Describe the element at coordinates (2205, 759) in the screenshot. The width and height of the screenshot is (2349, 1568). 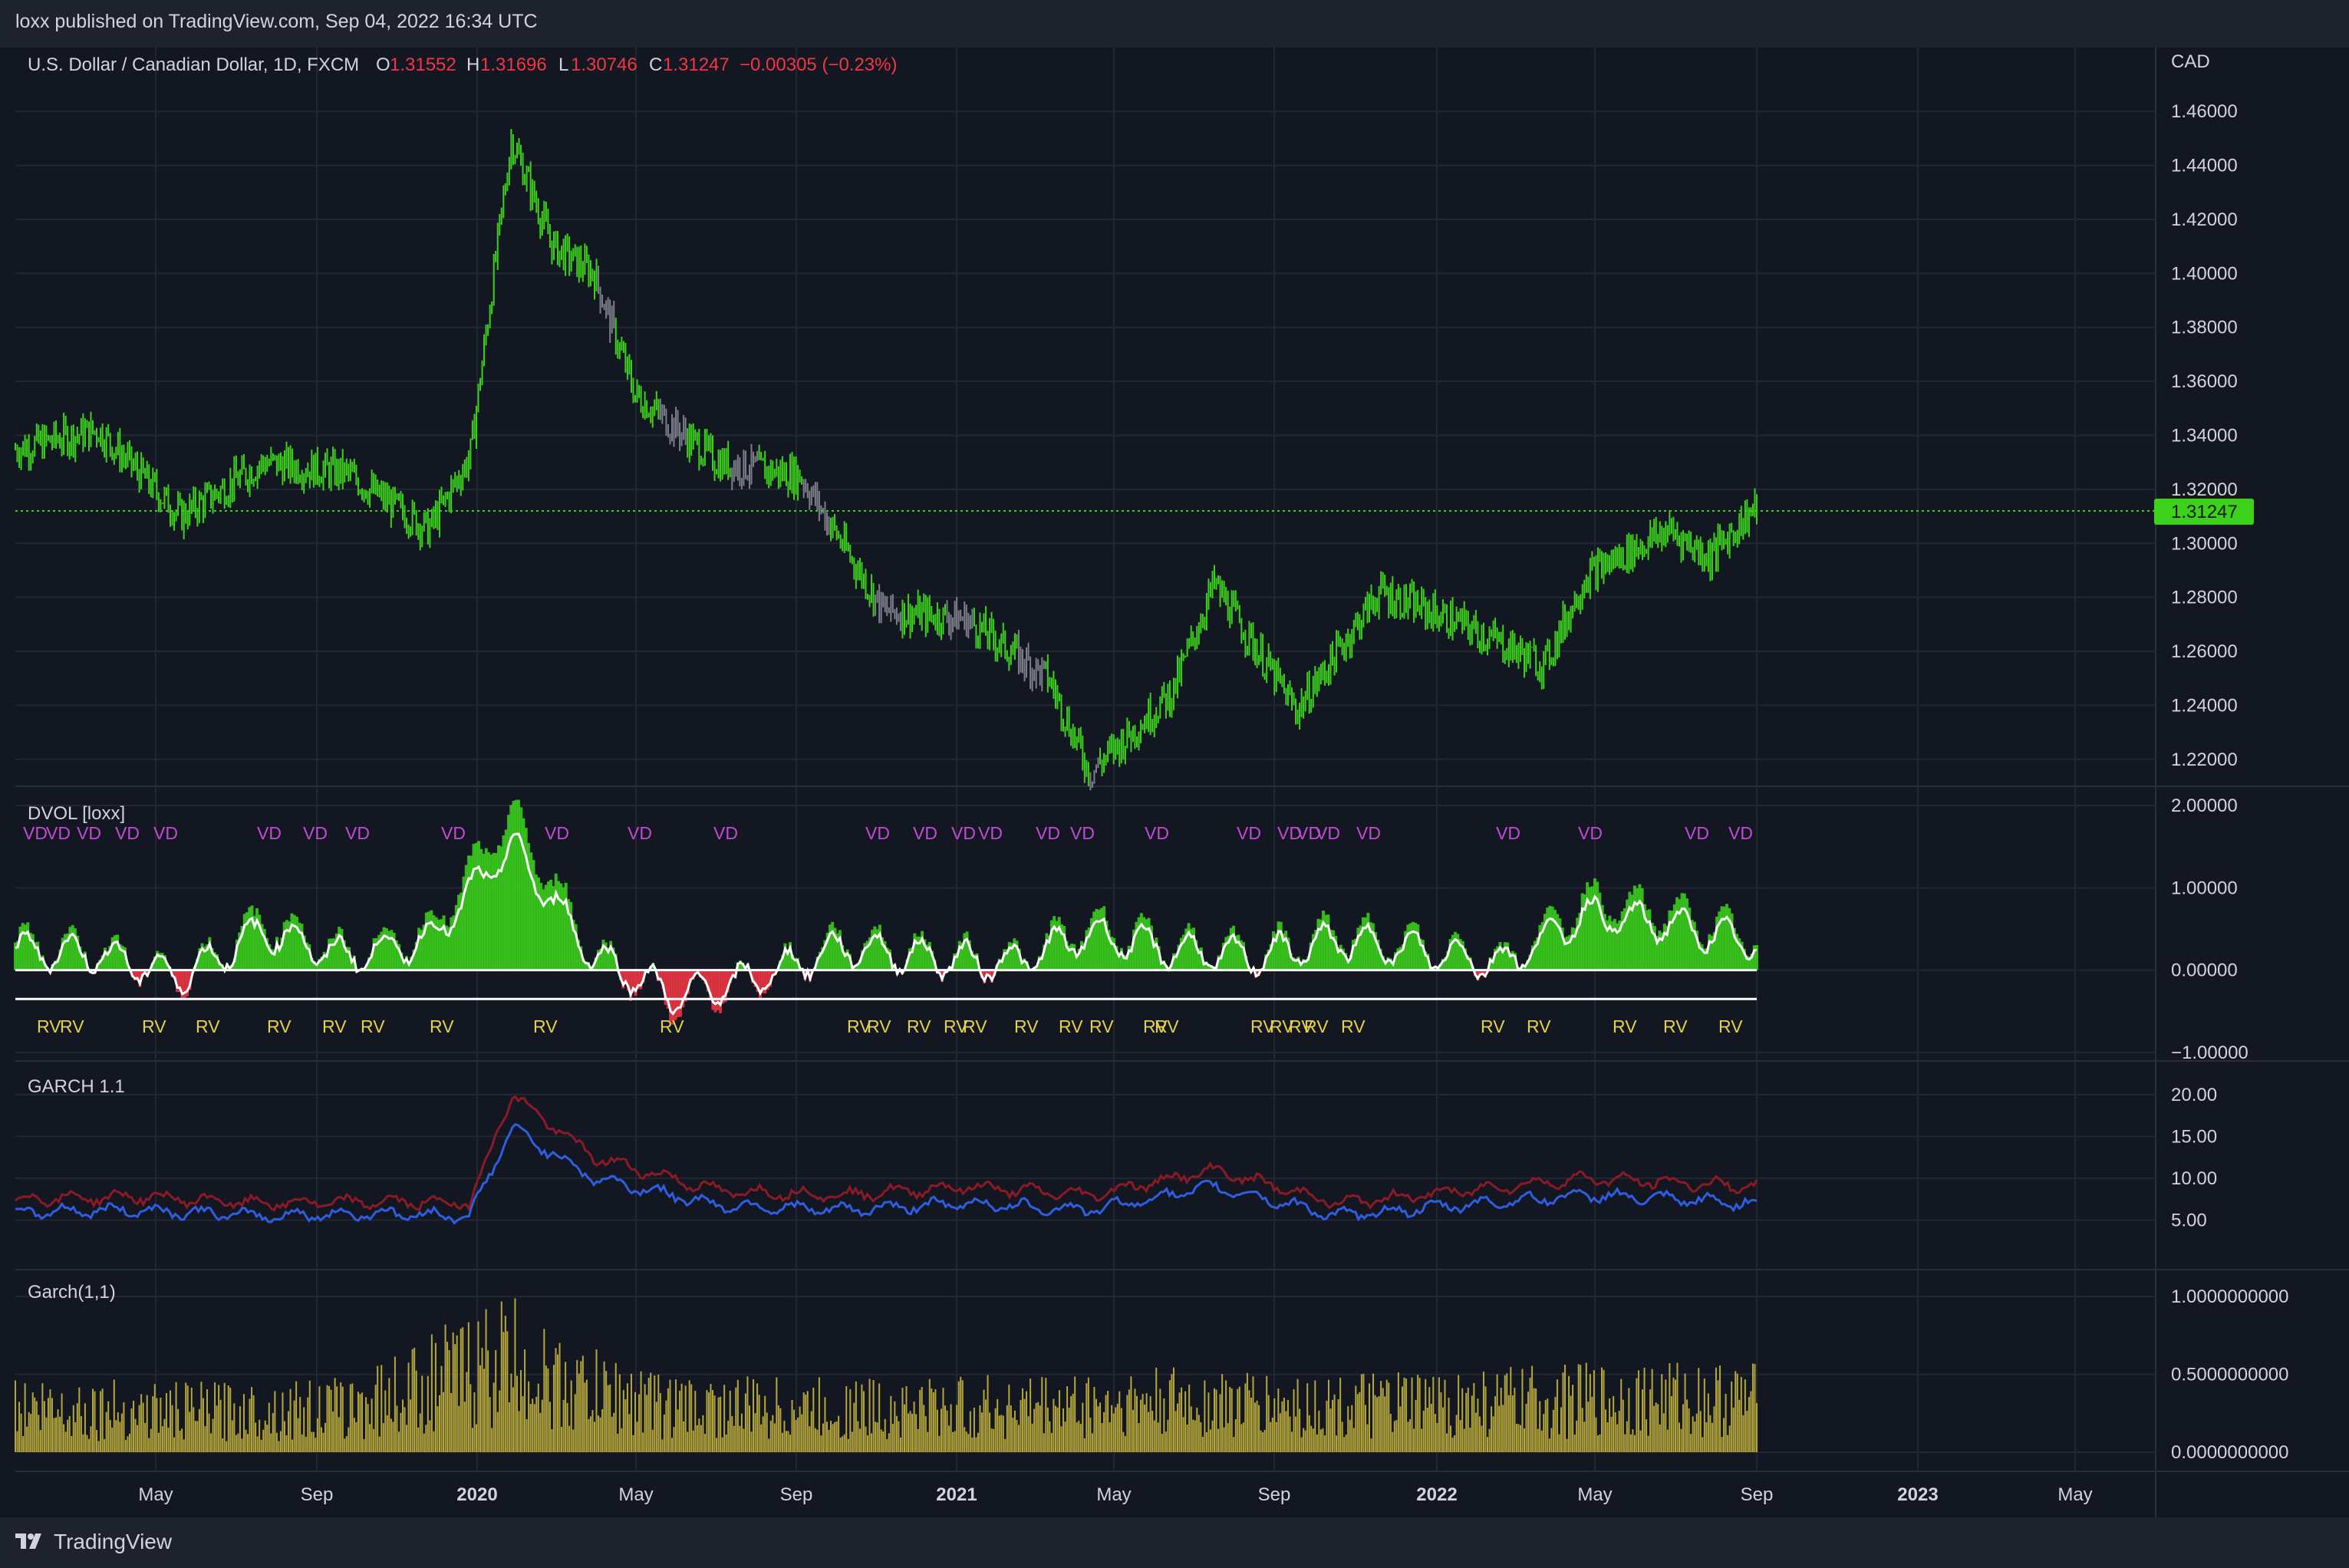
I see `price-tick-label: 1.22000` at that location.